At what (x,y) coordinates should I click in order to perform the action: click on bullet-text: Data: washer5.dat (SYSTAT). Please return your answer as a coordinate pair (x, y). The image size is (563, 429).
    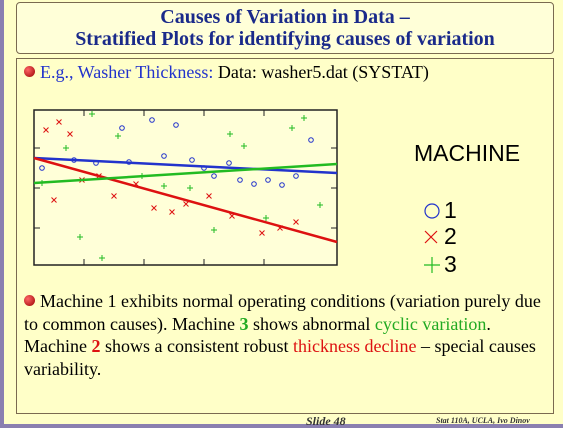
    Looking at the image, I should click on (323, 72).